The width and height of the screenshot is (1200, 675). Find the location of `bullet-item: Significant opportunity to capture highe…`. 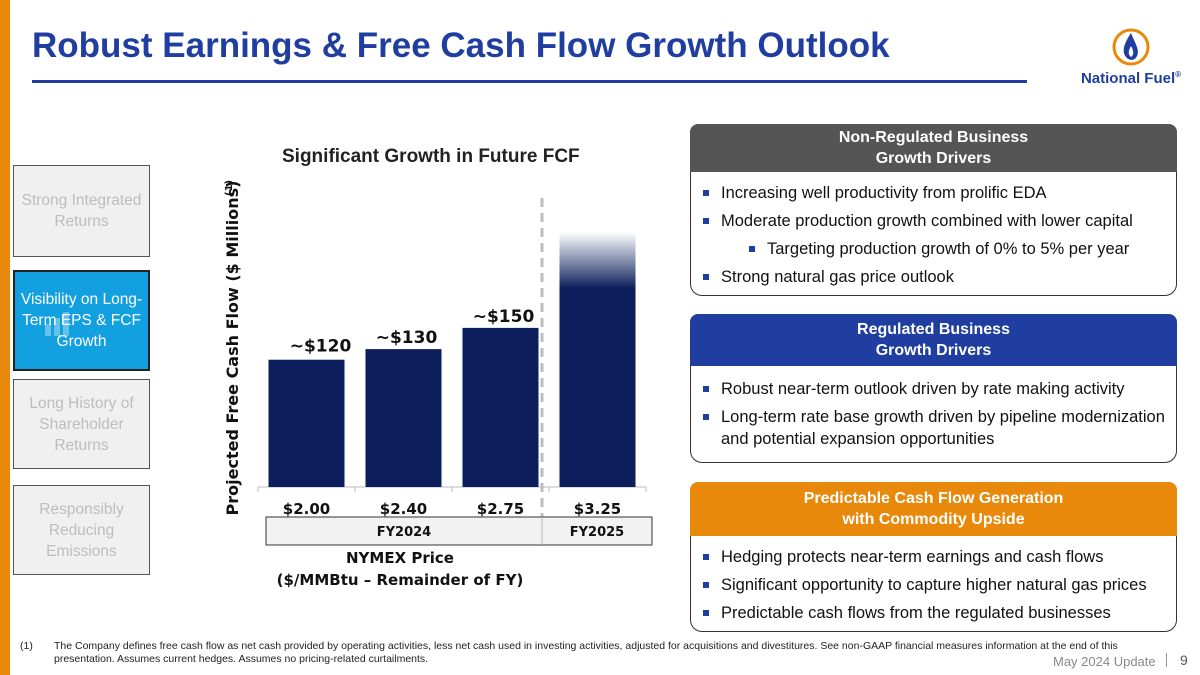

bullet-item: Significant opportunity to capture highe… is located at coordinates (932, 585).